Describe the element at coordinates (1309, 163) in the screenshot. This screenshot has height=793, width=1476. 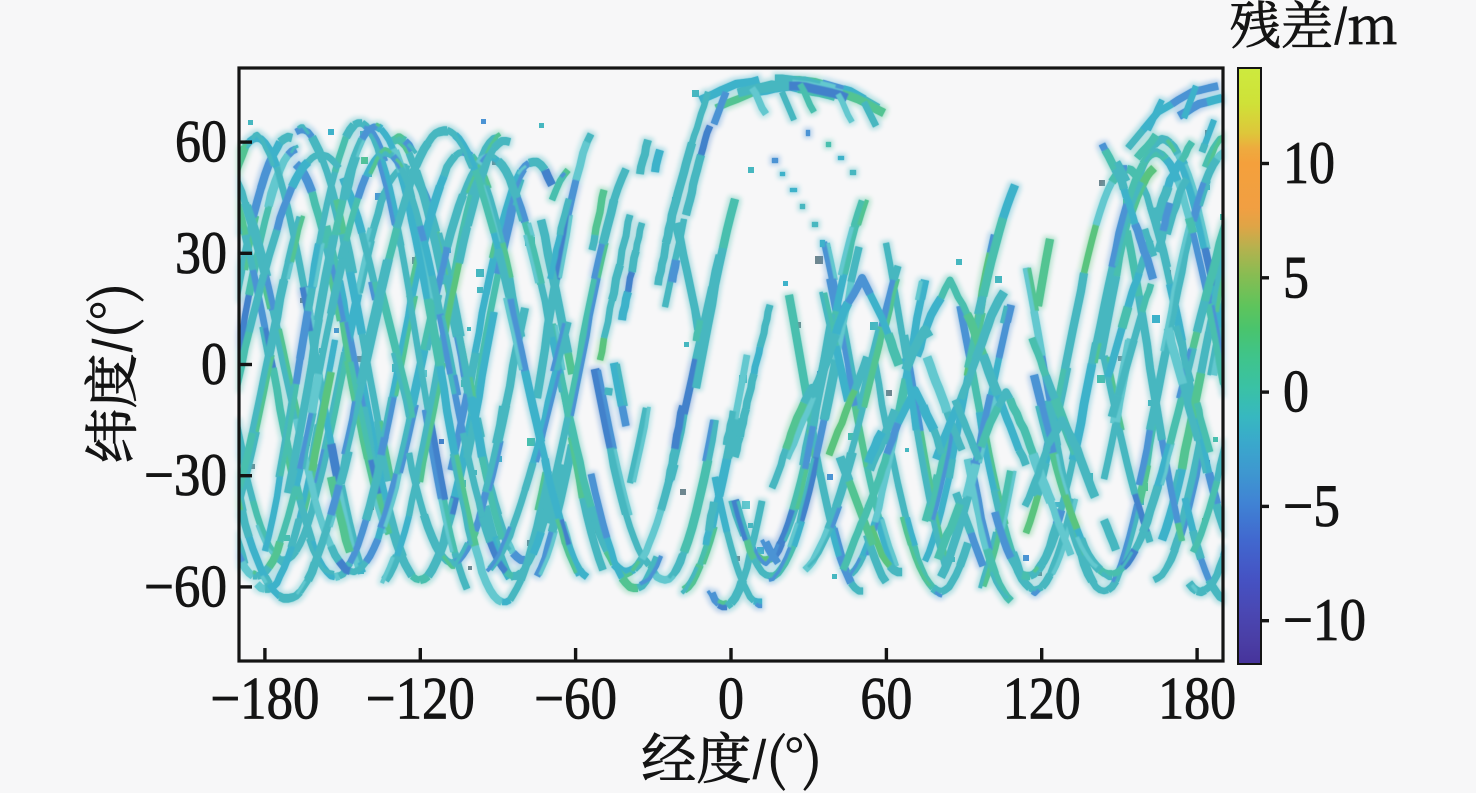
I see `svg-text: 10` at that location.